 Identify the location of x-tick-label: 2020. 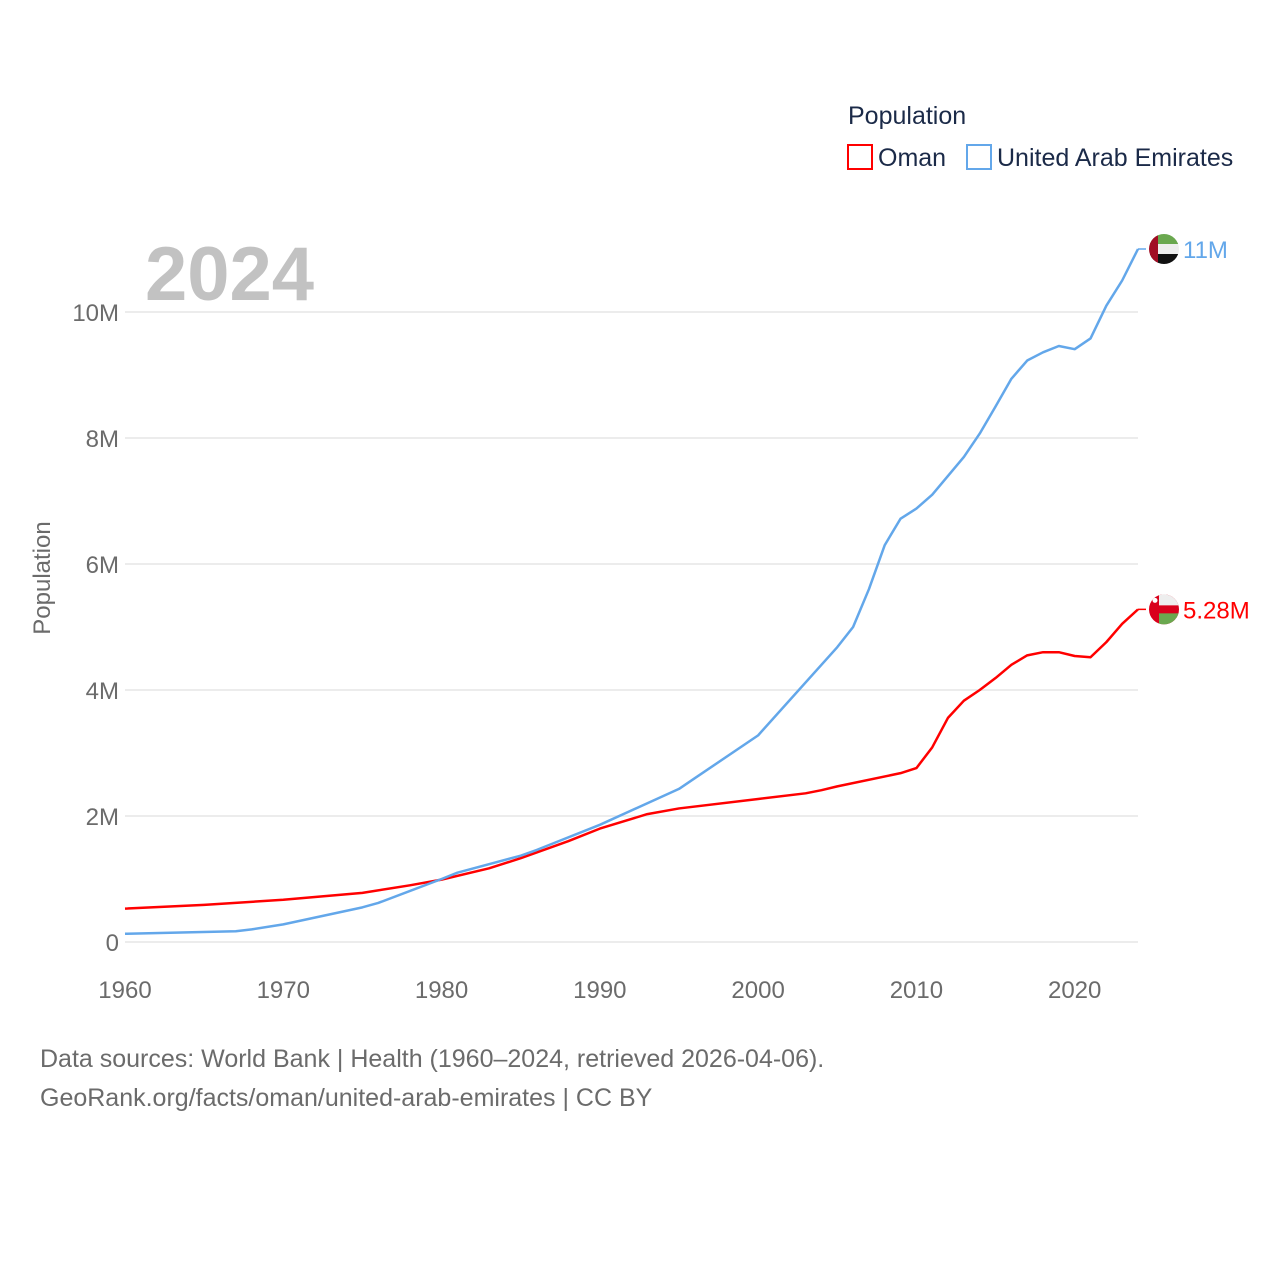
(1074, 990).